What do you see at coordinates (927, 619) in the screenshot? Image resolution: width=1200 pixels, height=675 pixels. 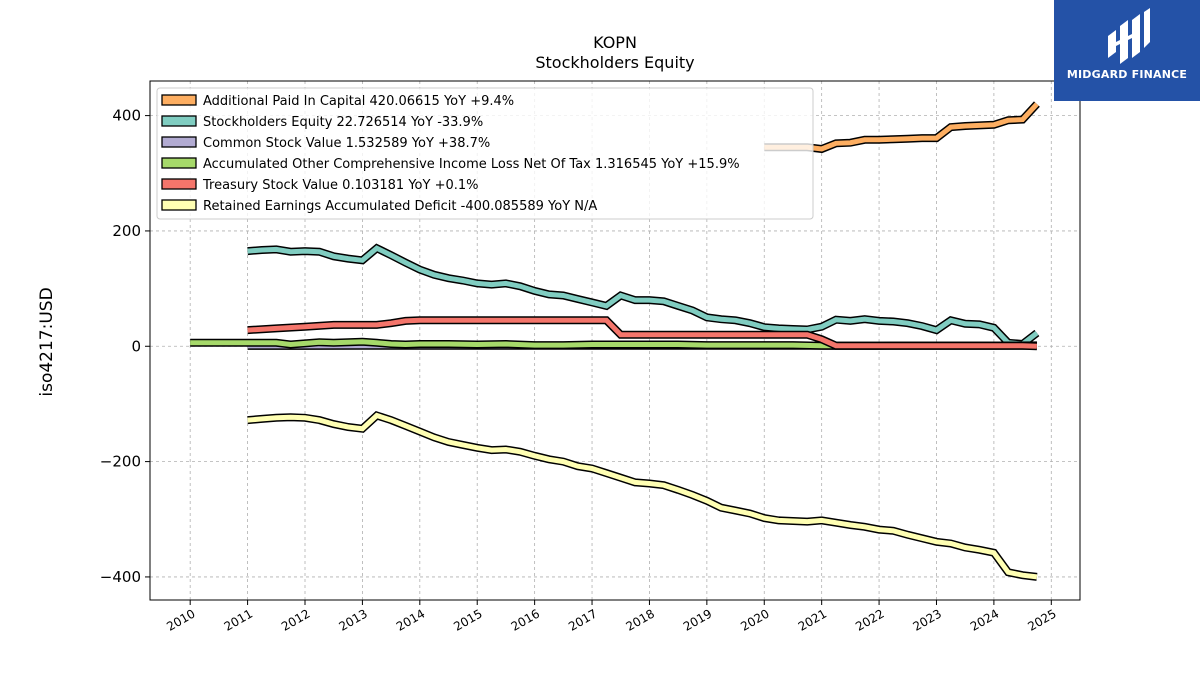 I see `x-tick-label: 2023` at bounding box center [927, 619].